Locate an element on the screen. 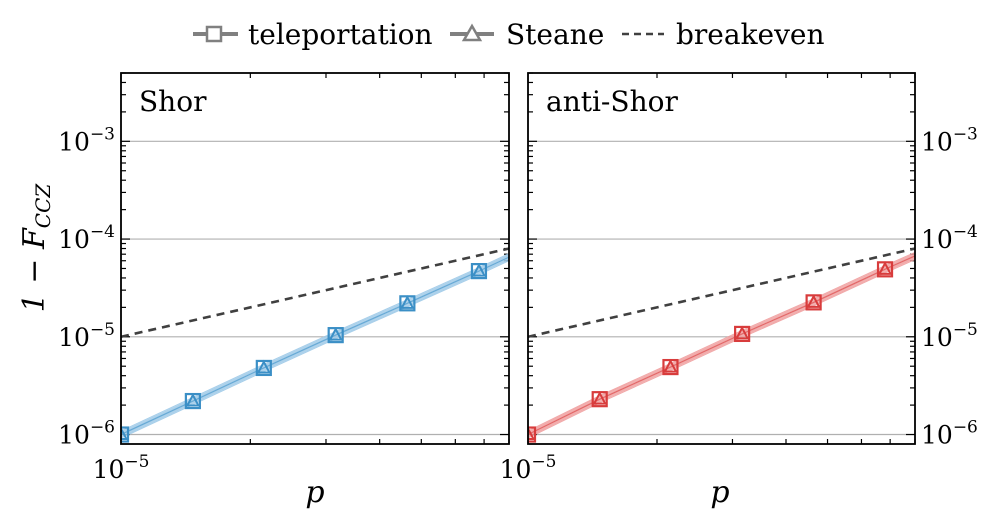 The height and width of the screenshot is (520, 997). legend: teleportation Steane breakeven is located at coordinates (509, 34).